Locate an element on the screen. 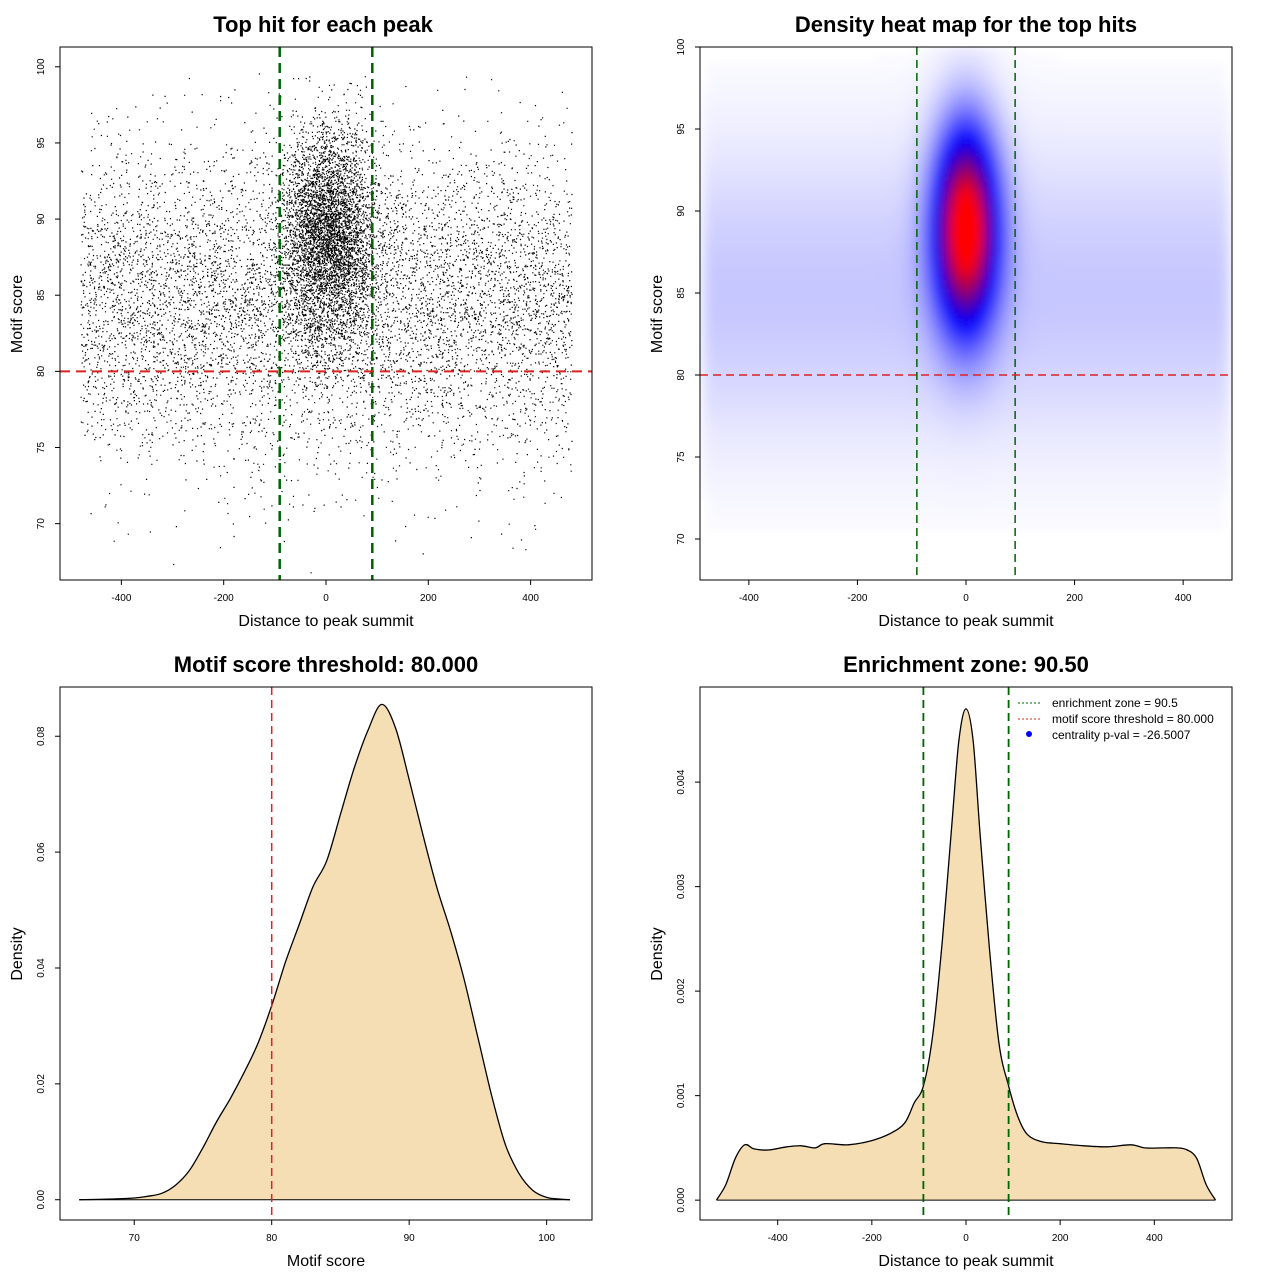  x-tick-label: 200 is located at coordinates (1060, 1238).